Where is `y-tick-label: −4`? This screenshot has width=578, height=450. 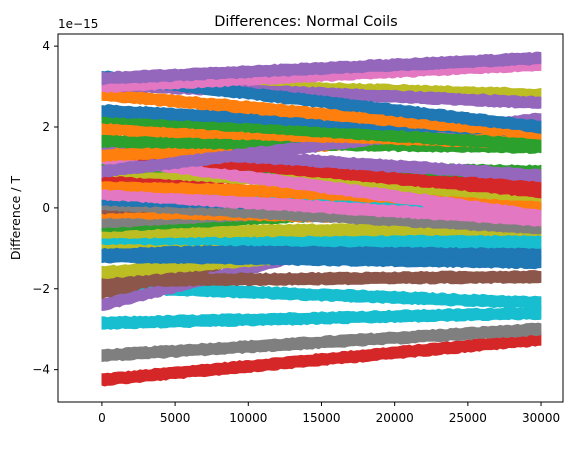
y-tick-label: −4 is located at coordinates (41, 370).